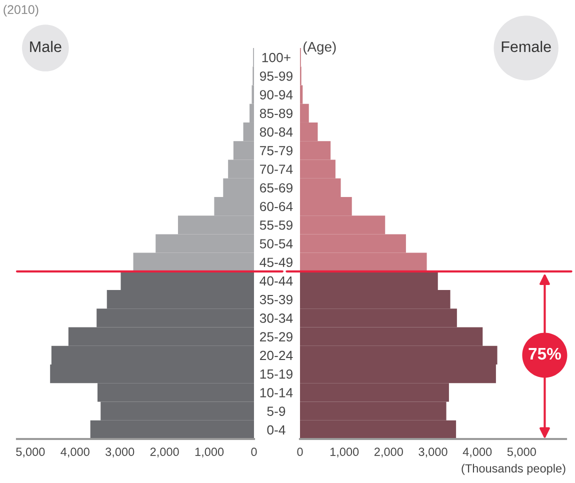  Describe the element at coordinates (276, 57) in the screenshot. I see `y-tick-label: 100+` at that location.